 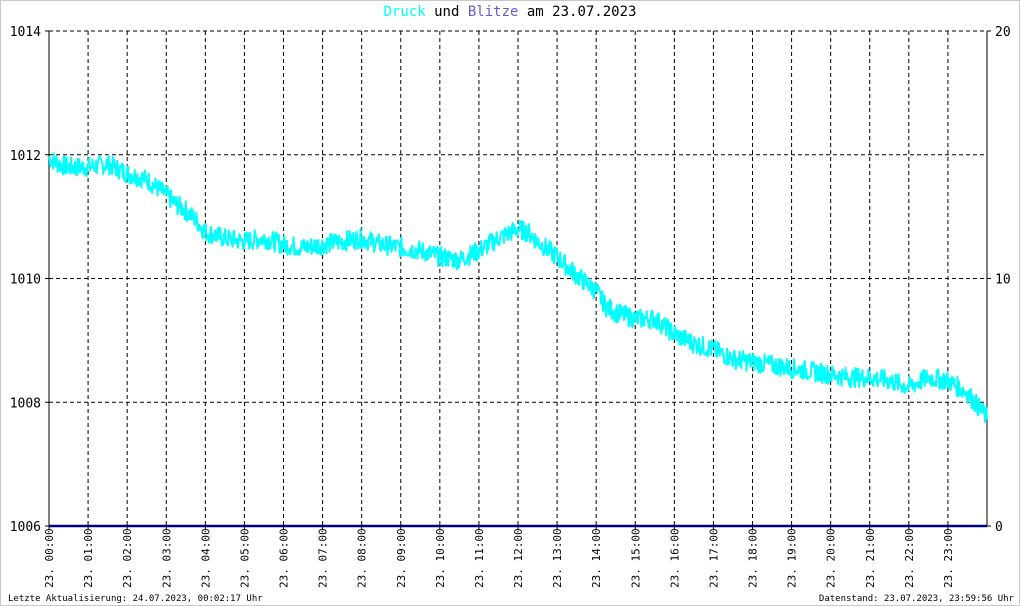 I want to click on y-left-label-0: 1006, so click(x=25, y=527).